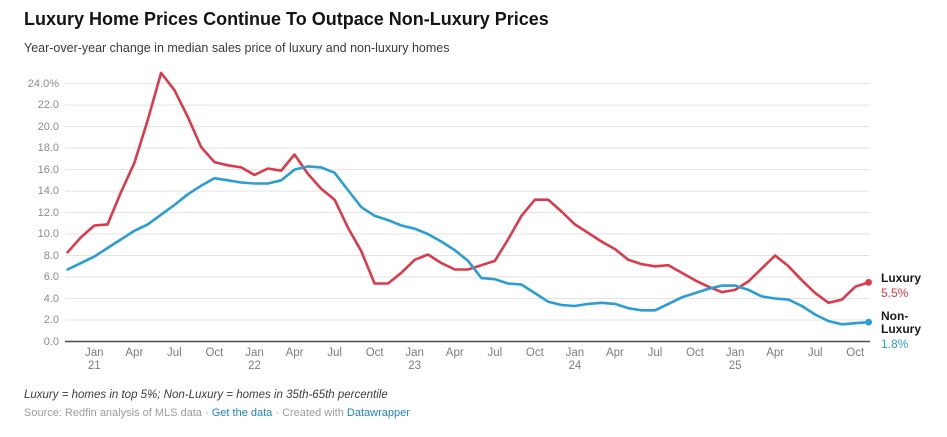  I want to click on luxury-end-dot, so click(868, 282).